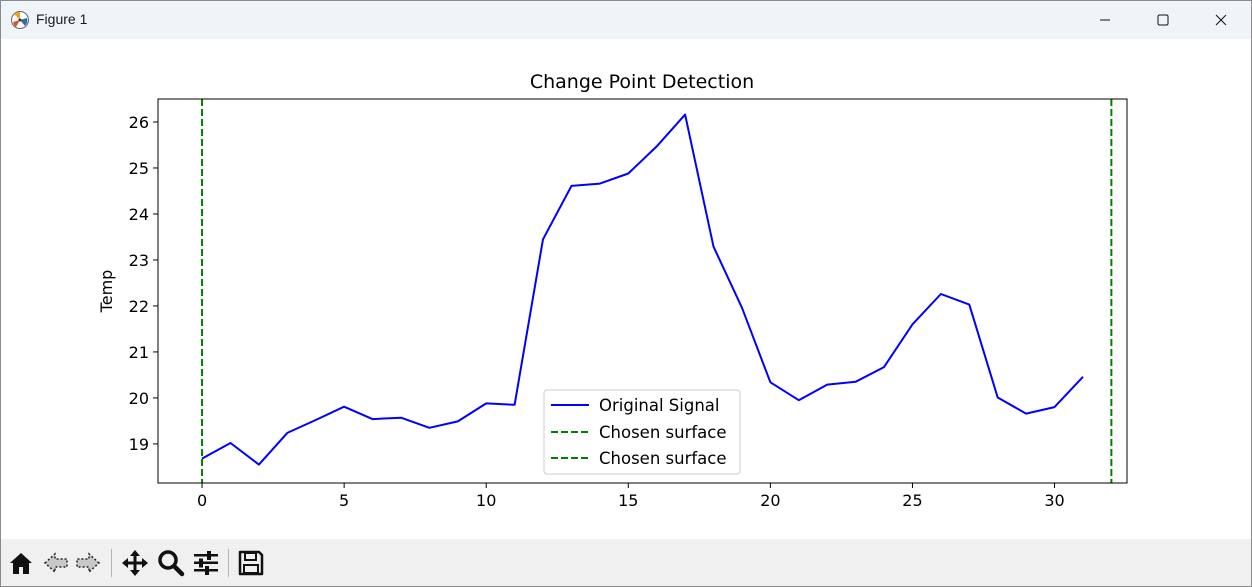 Image resolution: width=1252 pixels, height=587 pixels. I want to click on maximize-button, so click(1163, 20).